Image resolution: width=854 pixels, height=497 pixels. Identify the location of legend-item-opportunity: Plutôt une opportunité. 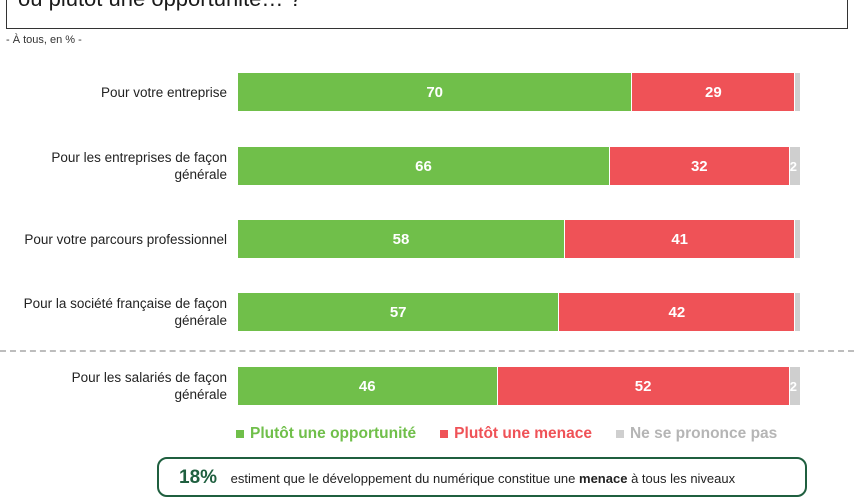
(326, 434).